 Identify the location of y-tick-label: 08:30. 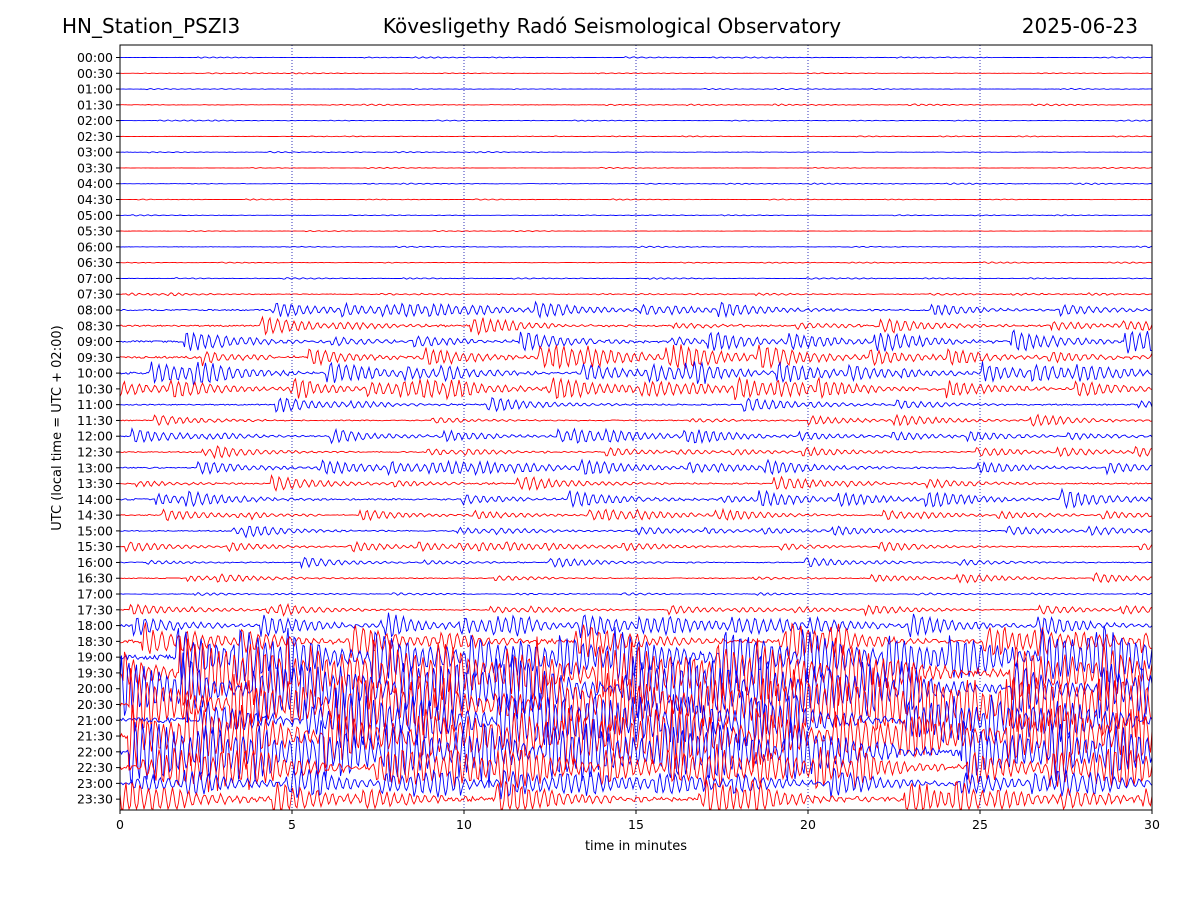
(95, 325).